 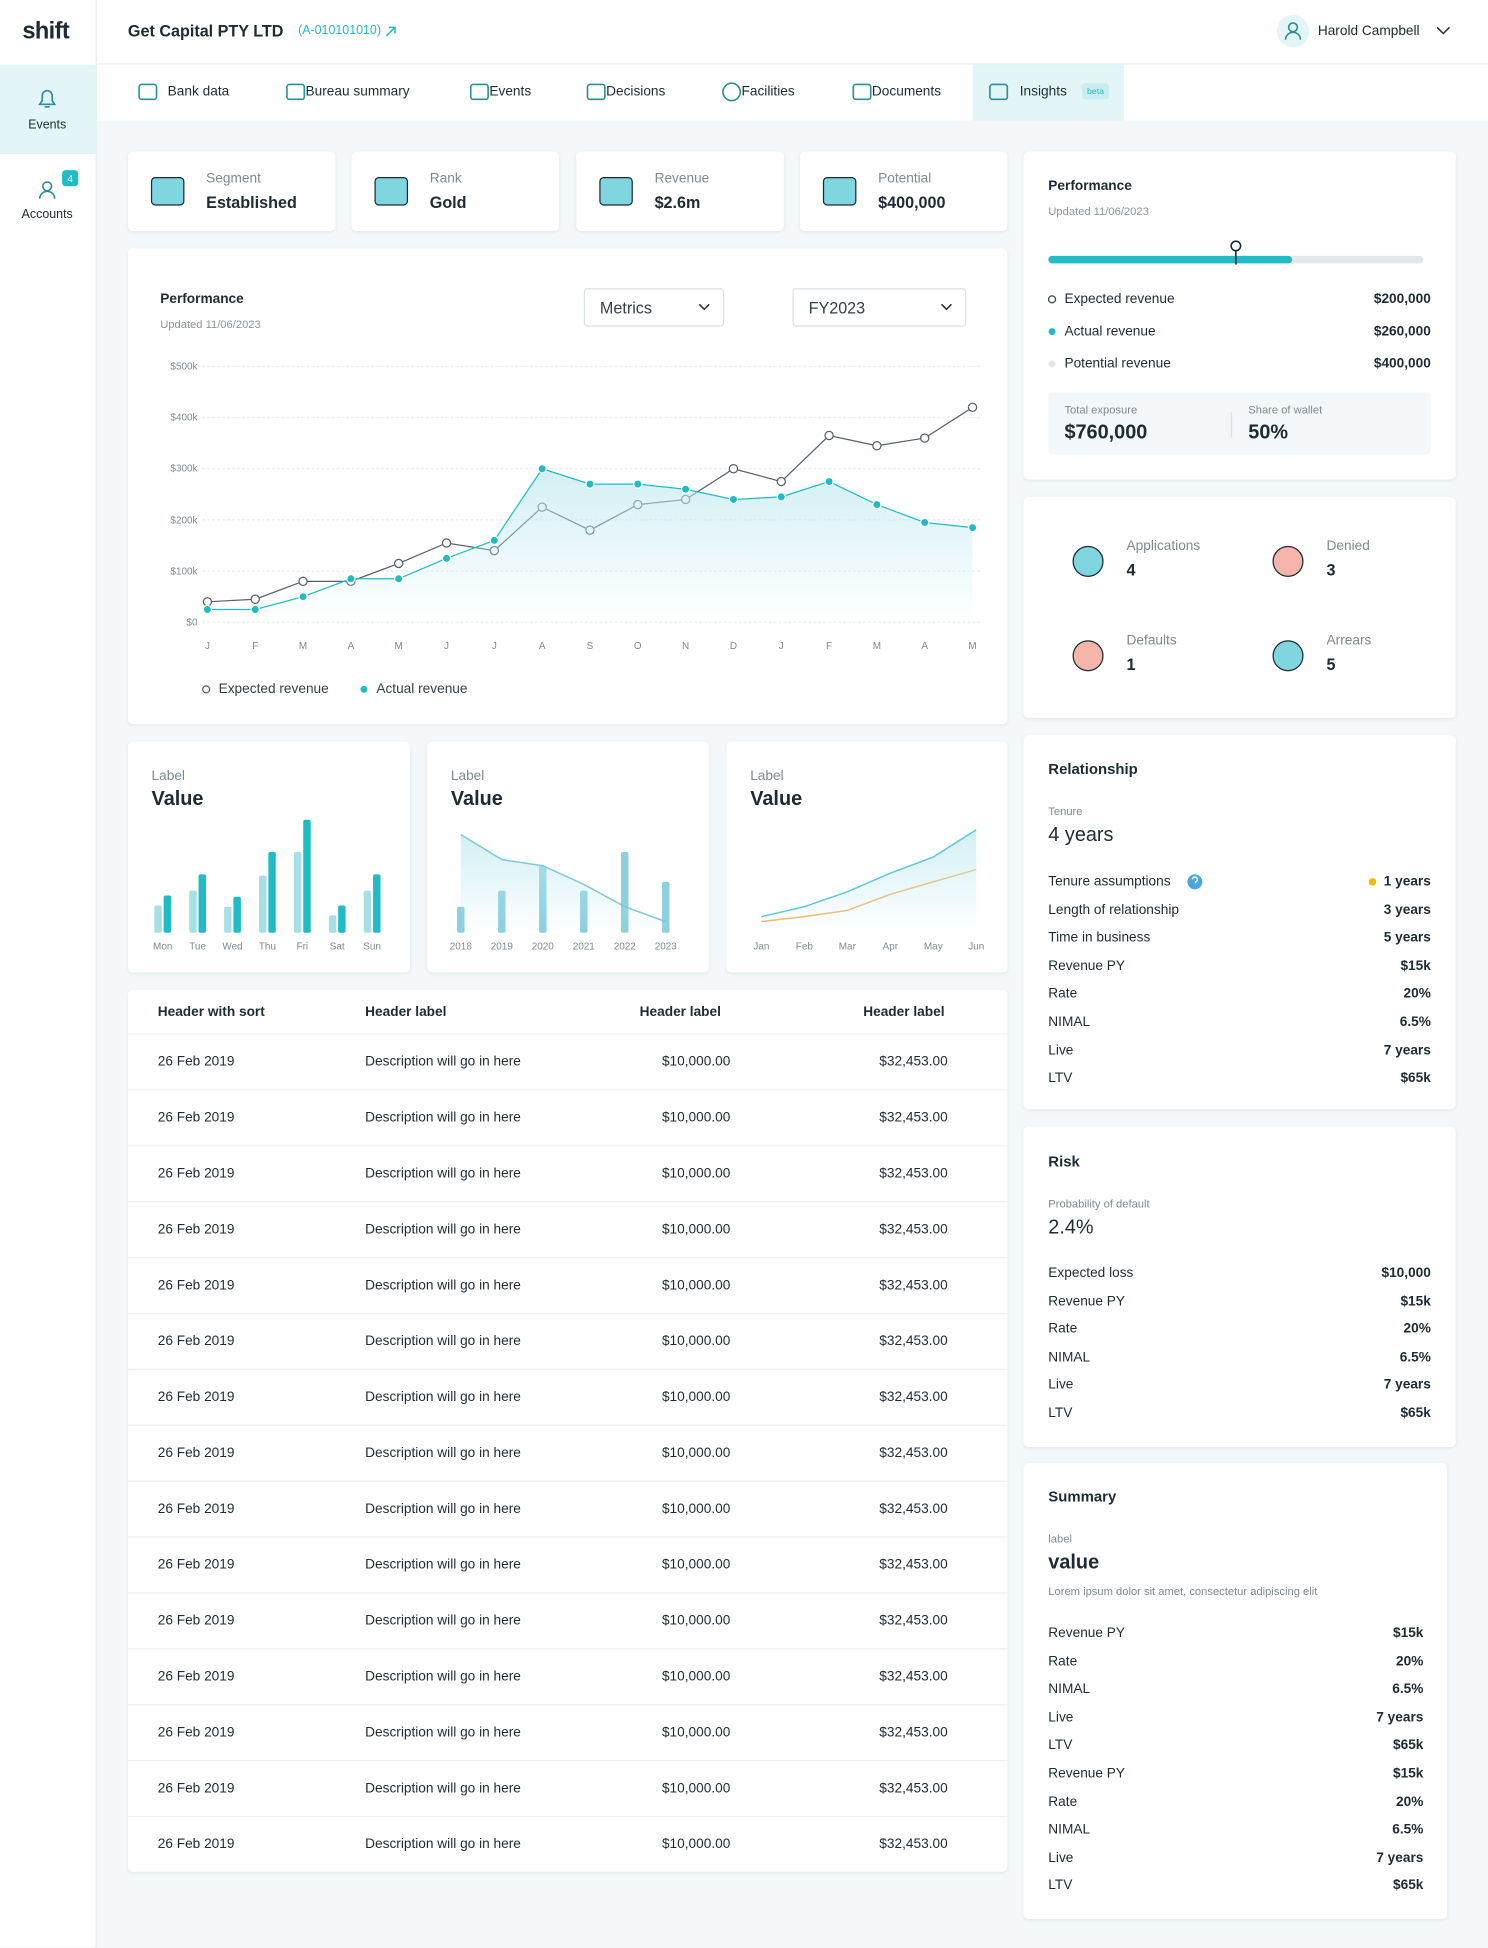 What do you see at coordinates (686, 646) in the screenshot?
I see `x-tick-label: N` at bounding box center [686, 646].